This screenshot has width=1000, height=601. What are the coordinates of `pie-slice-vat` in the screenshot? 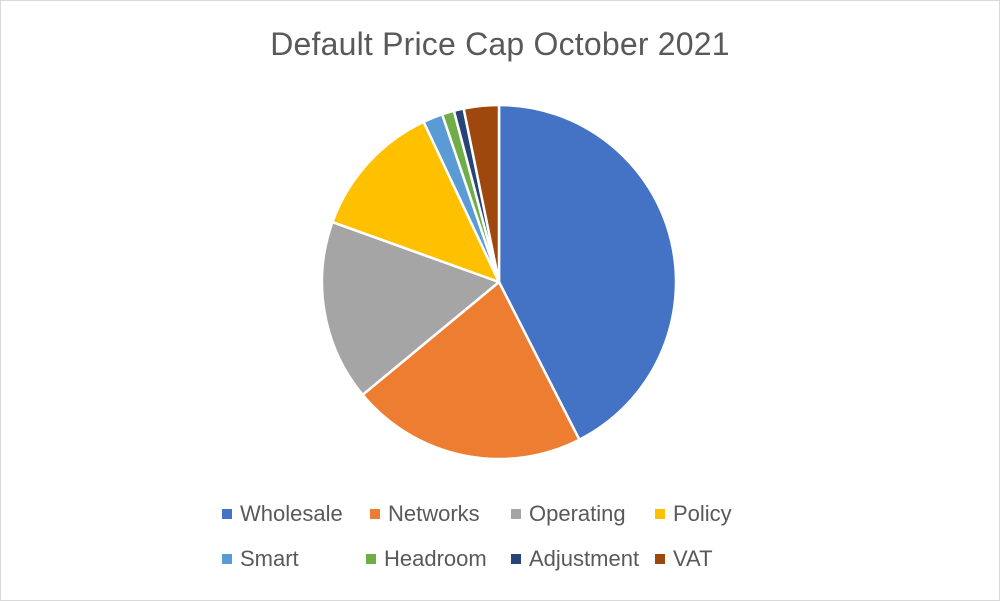 It's located at (481, 193).